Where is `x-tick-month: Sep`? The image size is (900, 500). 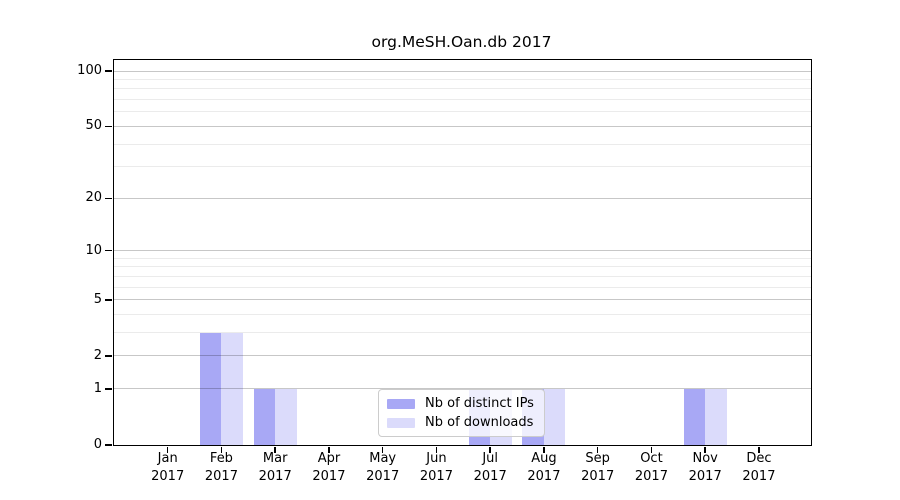
x-tick-month: Sep is located at coordinates (597, 458).